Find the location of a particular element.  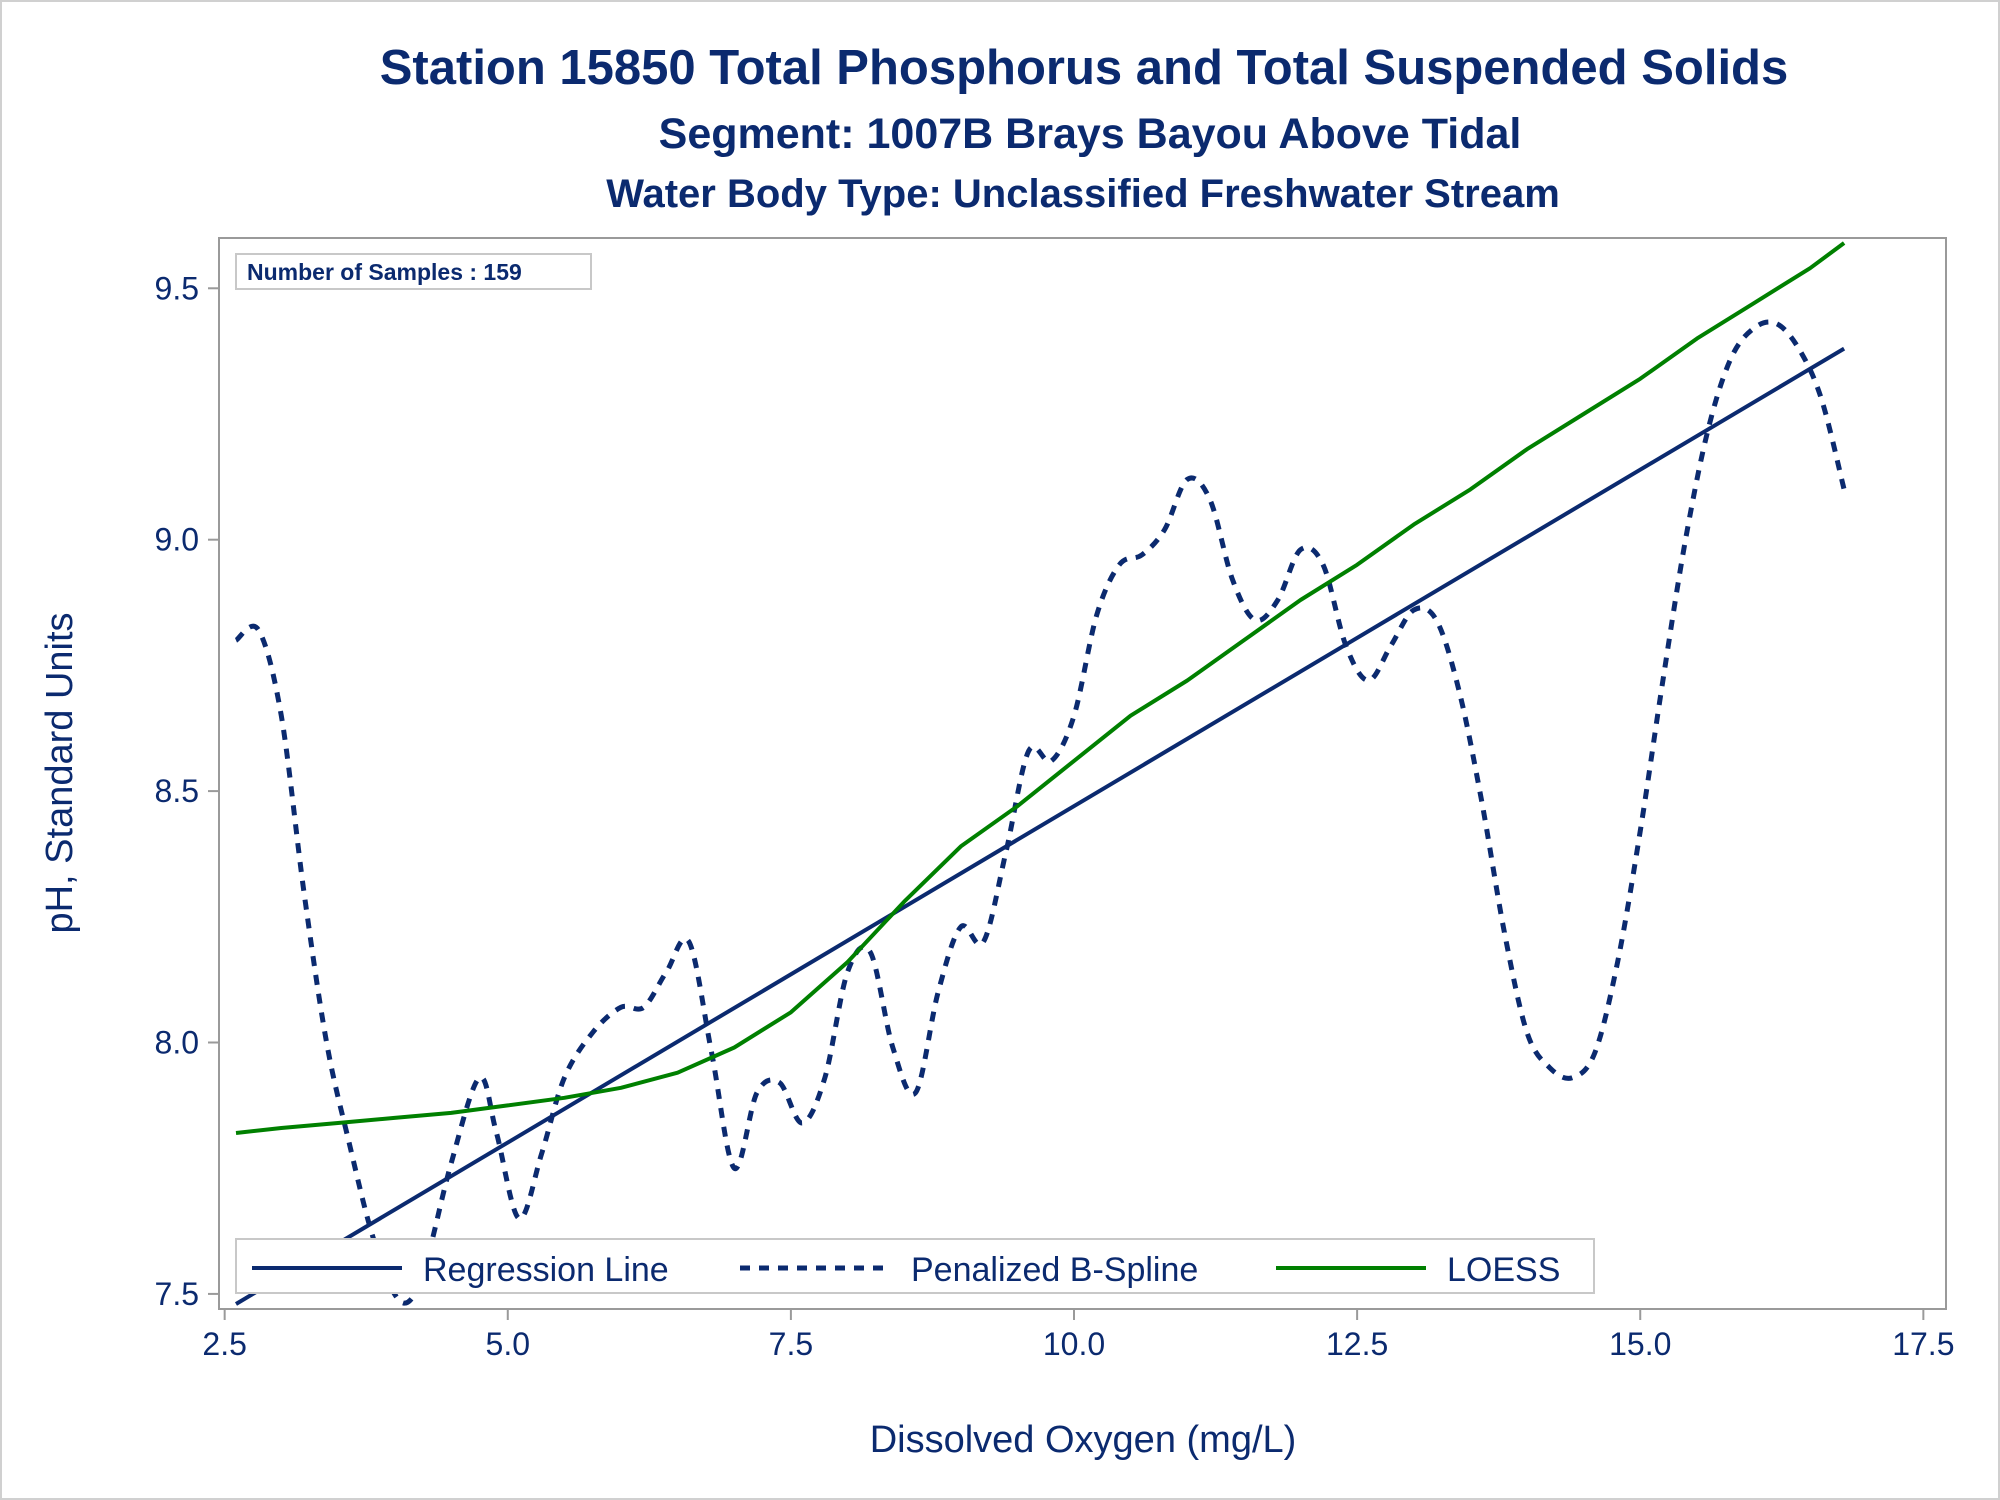

y-tick-label: 9.5 is located at coordinates (177, 288).